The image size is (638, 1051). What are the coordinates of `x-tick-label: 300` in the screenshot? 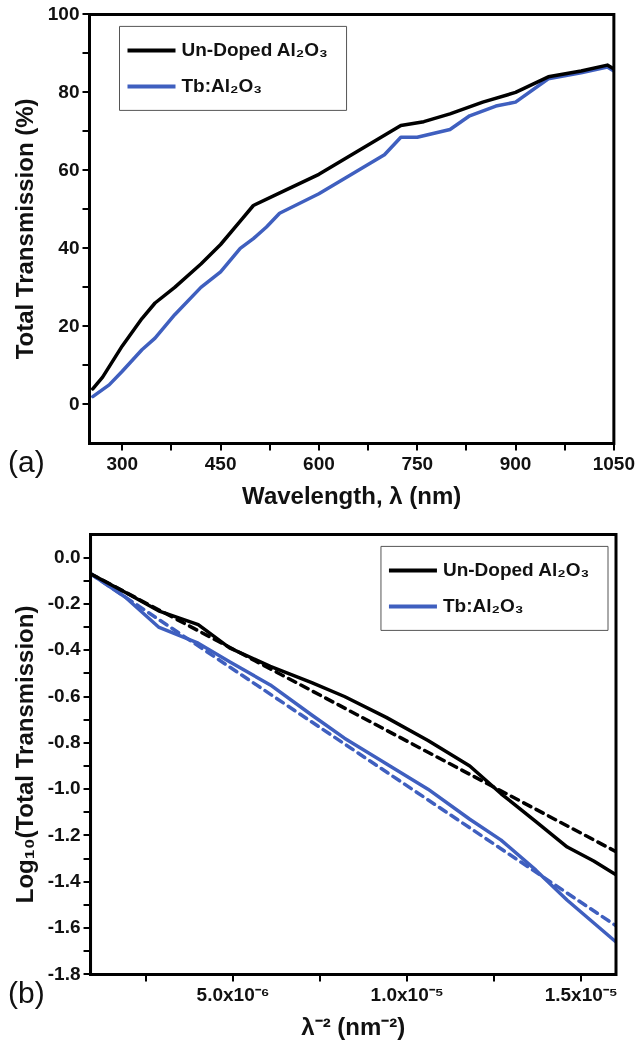 It's located at (122, 464).